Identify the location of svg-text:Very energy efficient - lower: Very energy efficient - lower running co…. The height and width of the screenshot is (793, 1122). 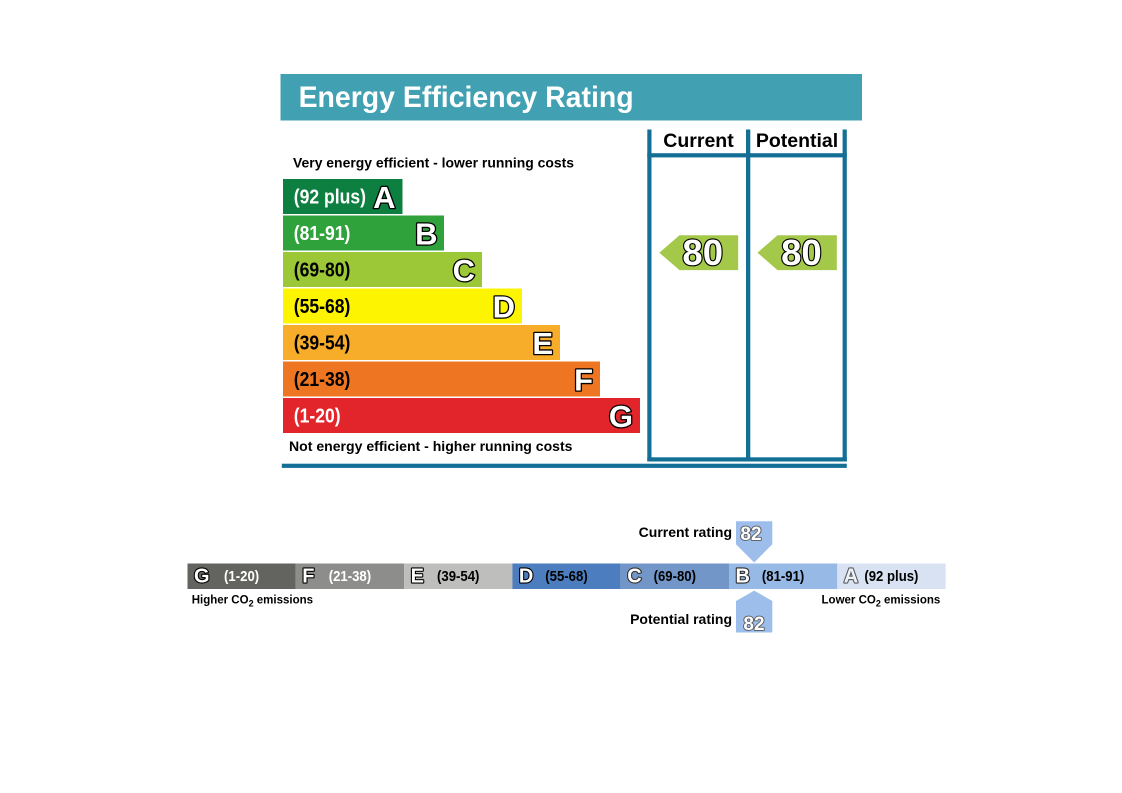
(433, 163).